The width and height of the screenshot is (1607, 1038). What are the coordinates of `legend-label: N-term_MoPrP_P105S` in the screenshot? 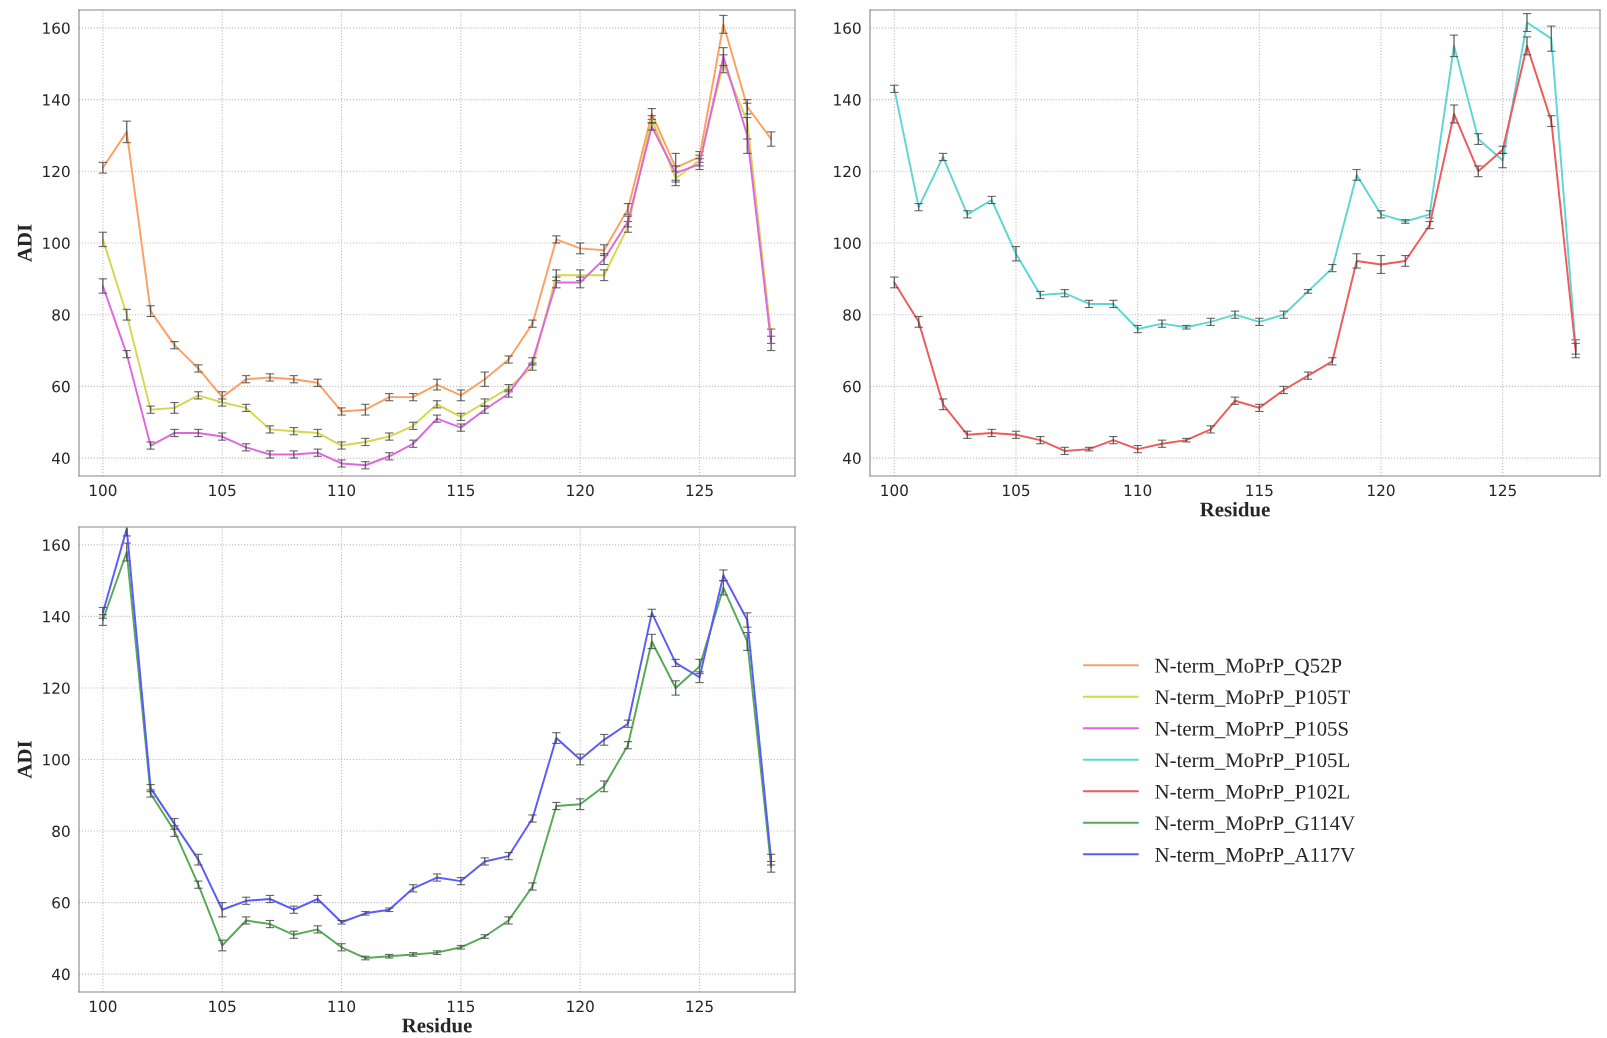 It's located at (1251, 730).